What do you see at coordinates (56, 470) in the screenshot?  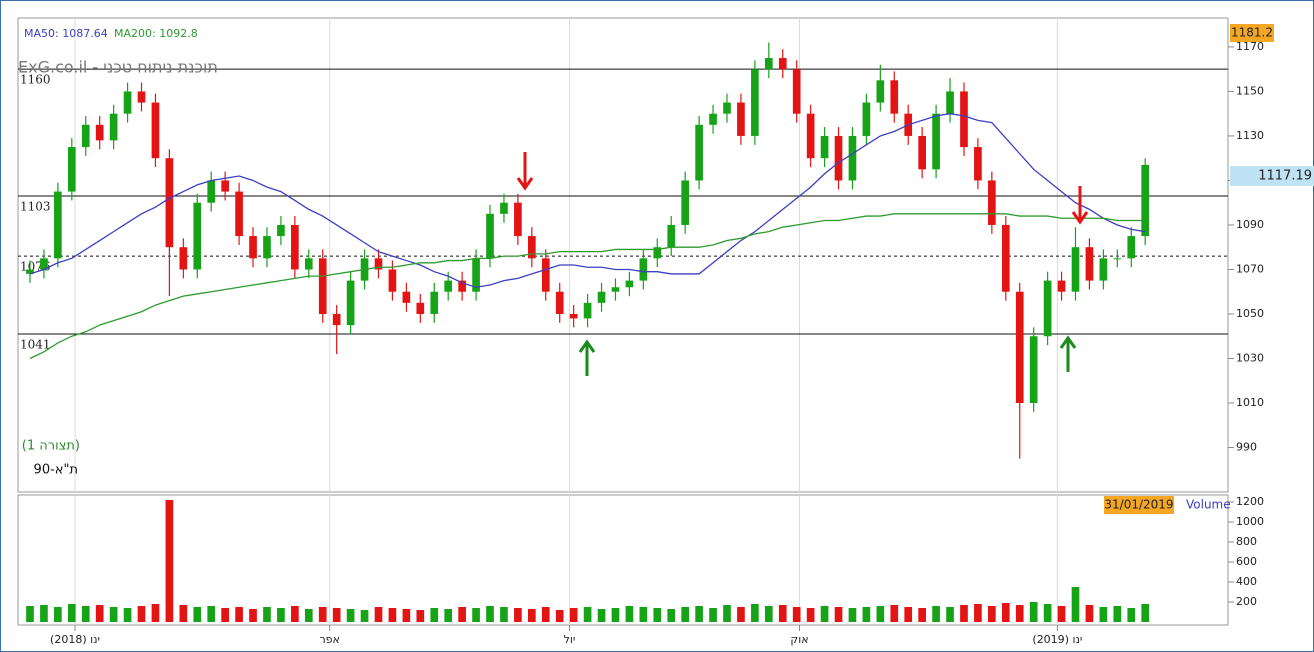 I see `symbol-label: ת"א-90` at bounding box center [56, 470].